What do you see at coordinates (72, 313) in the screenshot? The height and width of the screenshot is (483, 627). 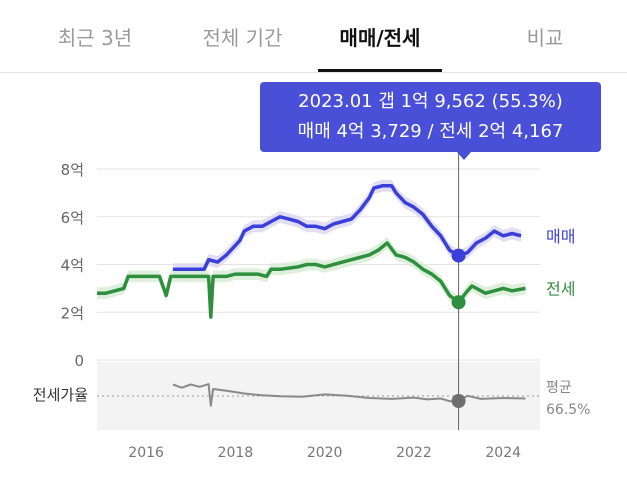 I see `y-tick-label: 2억` at bounding box center [72, 313].